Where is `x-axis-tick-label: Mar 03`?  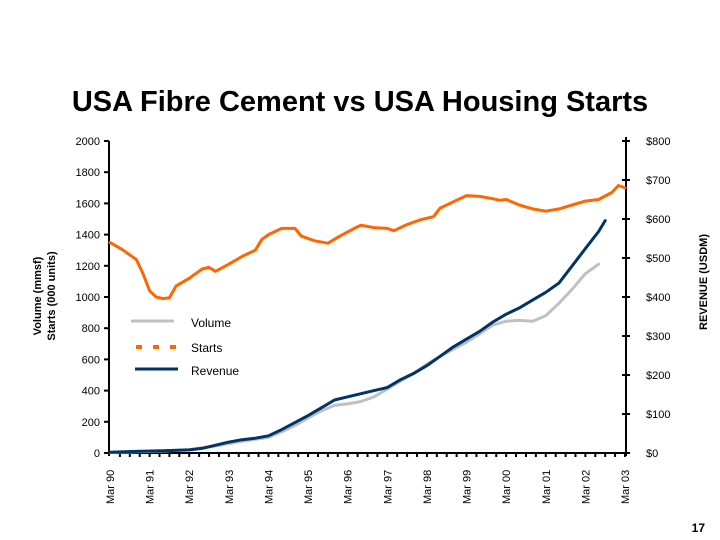 x-axis-tick-label: Mar 03 is located at coordinates (626, 487).